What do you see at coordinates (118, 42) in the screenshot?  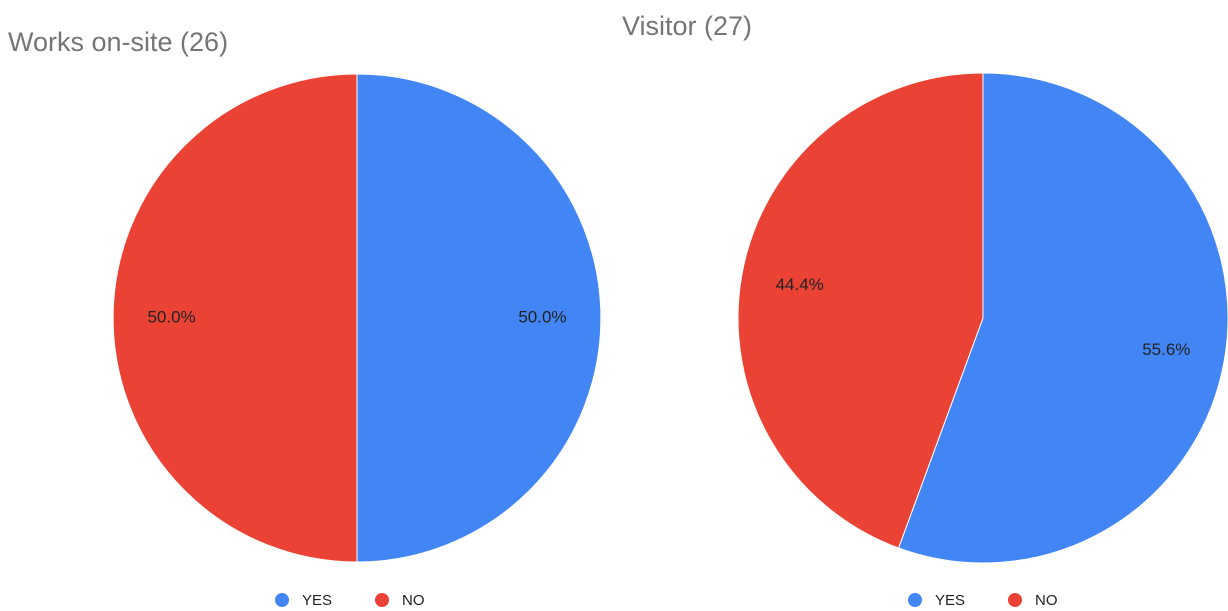 I see `chart-title: Works on-site (26)` at bounding box center [118, 42].